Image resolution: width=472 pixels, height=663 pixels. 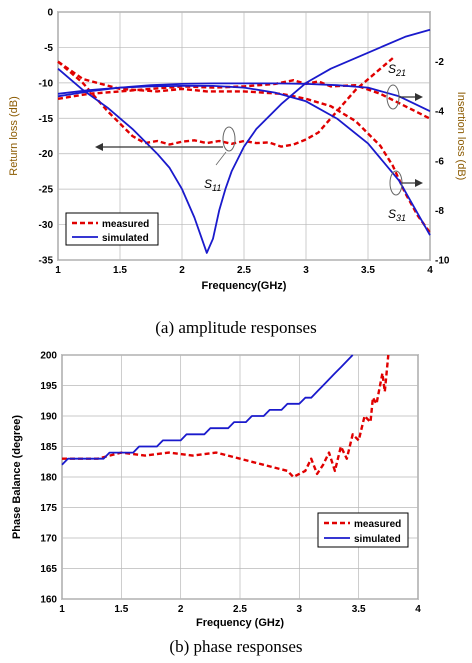 I want to click on annotation-s11: S11, so click(x=165, y=159).